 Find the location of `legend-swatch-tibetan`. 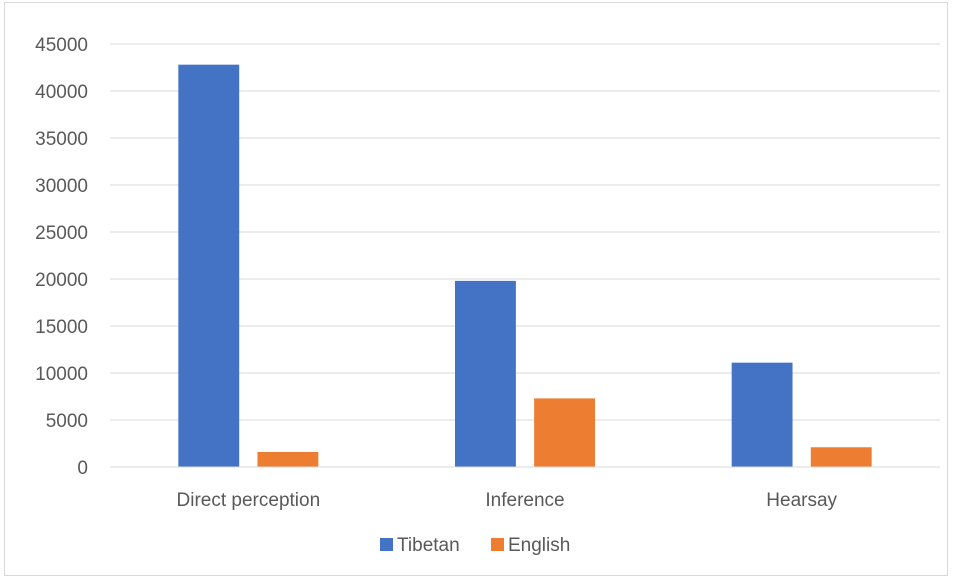

legend-swatch-tibetan is located at coordinates (386, 544).